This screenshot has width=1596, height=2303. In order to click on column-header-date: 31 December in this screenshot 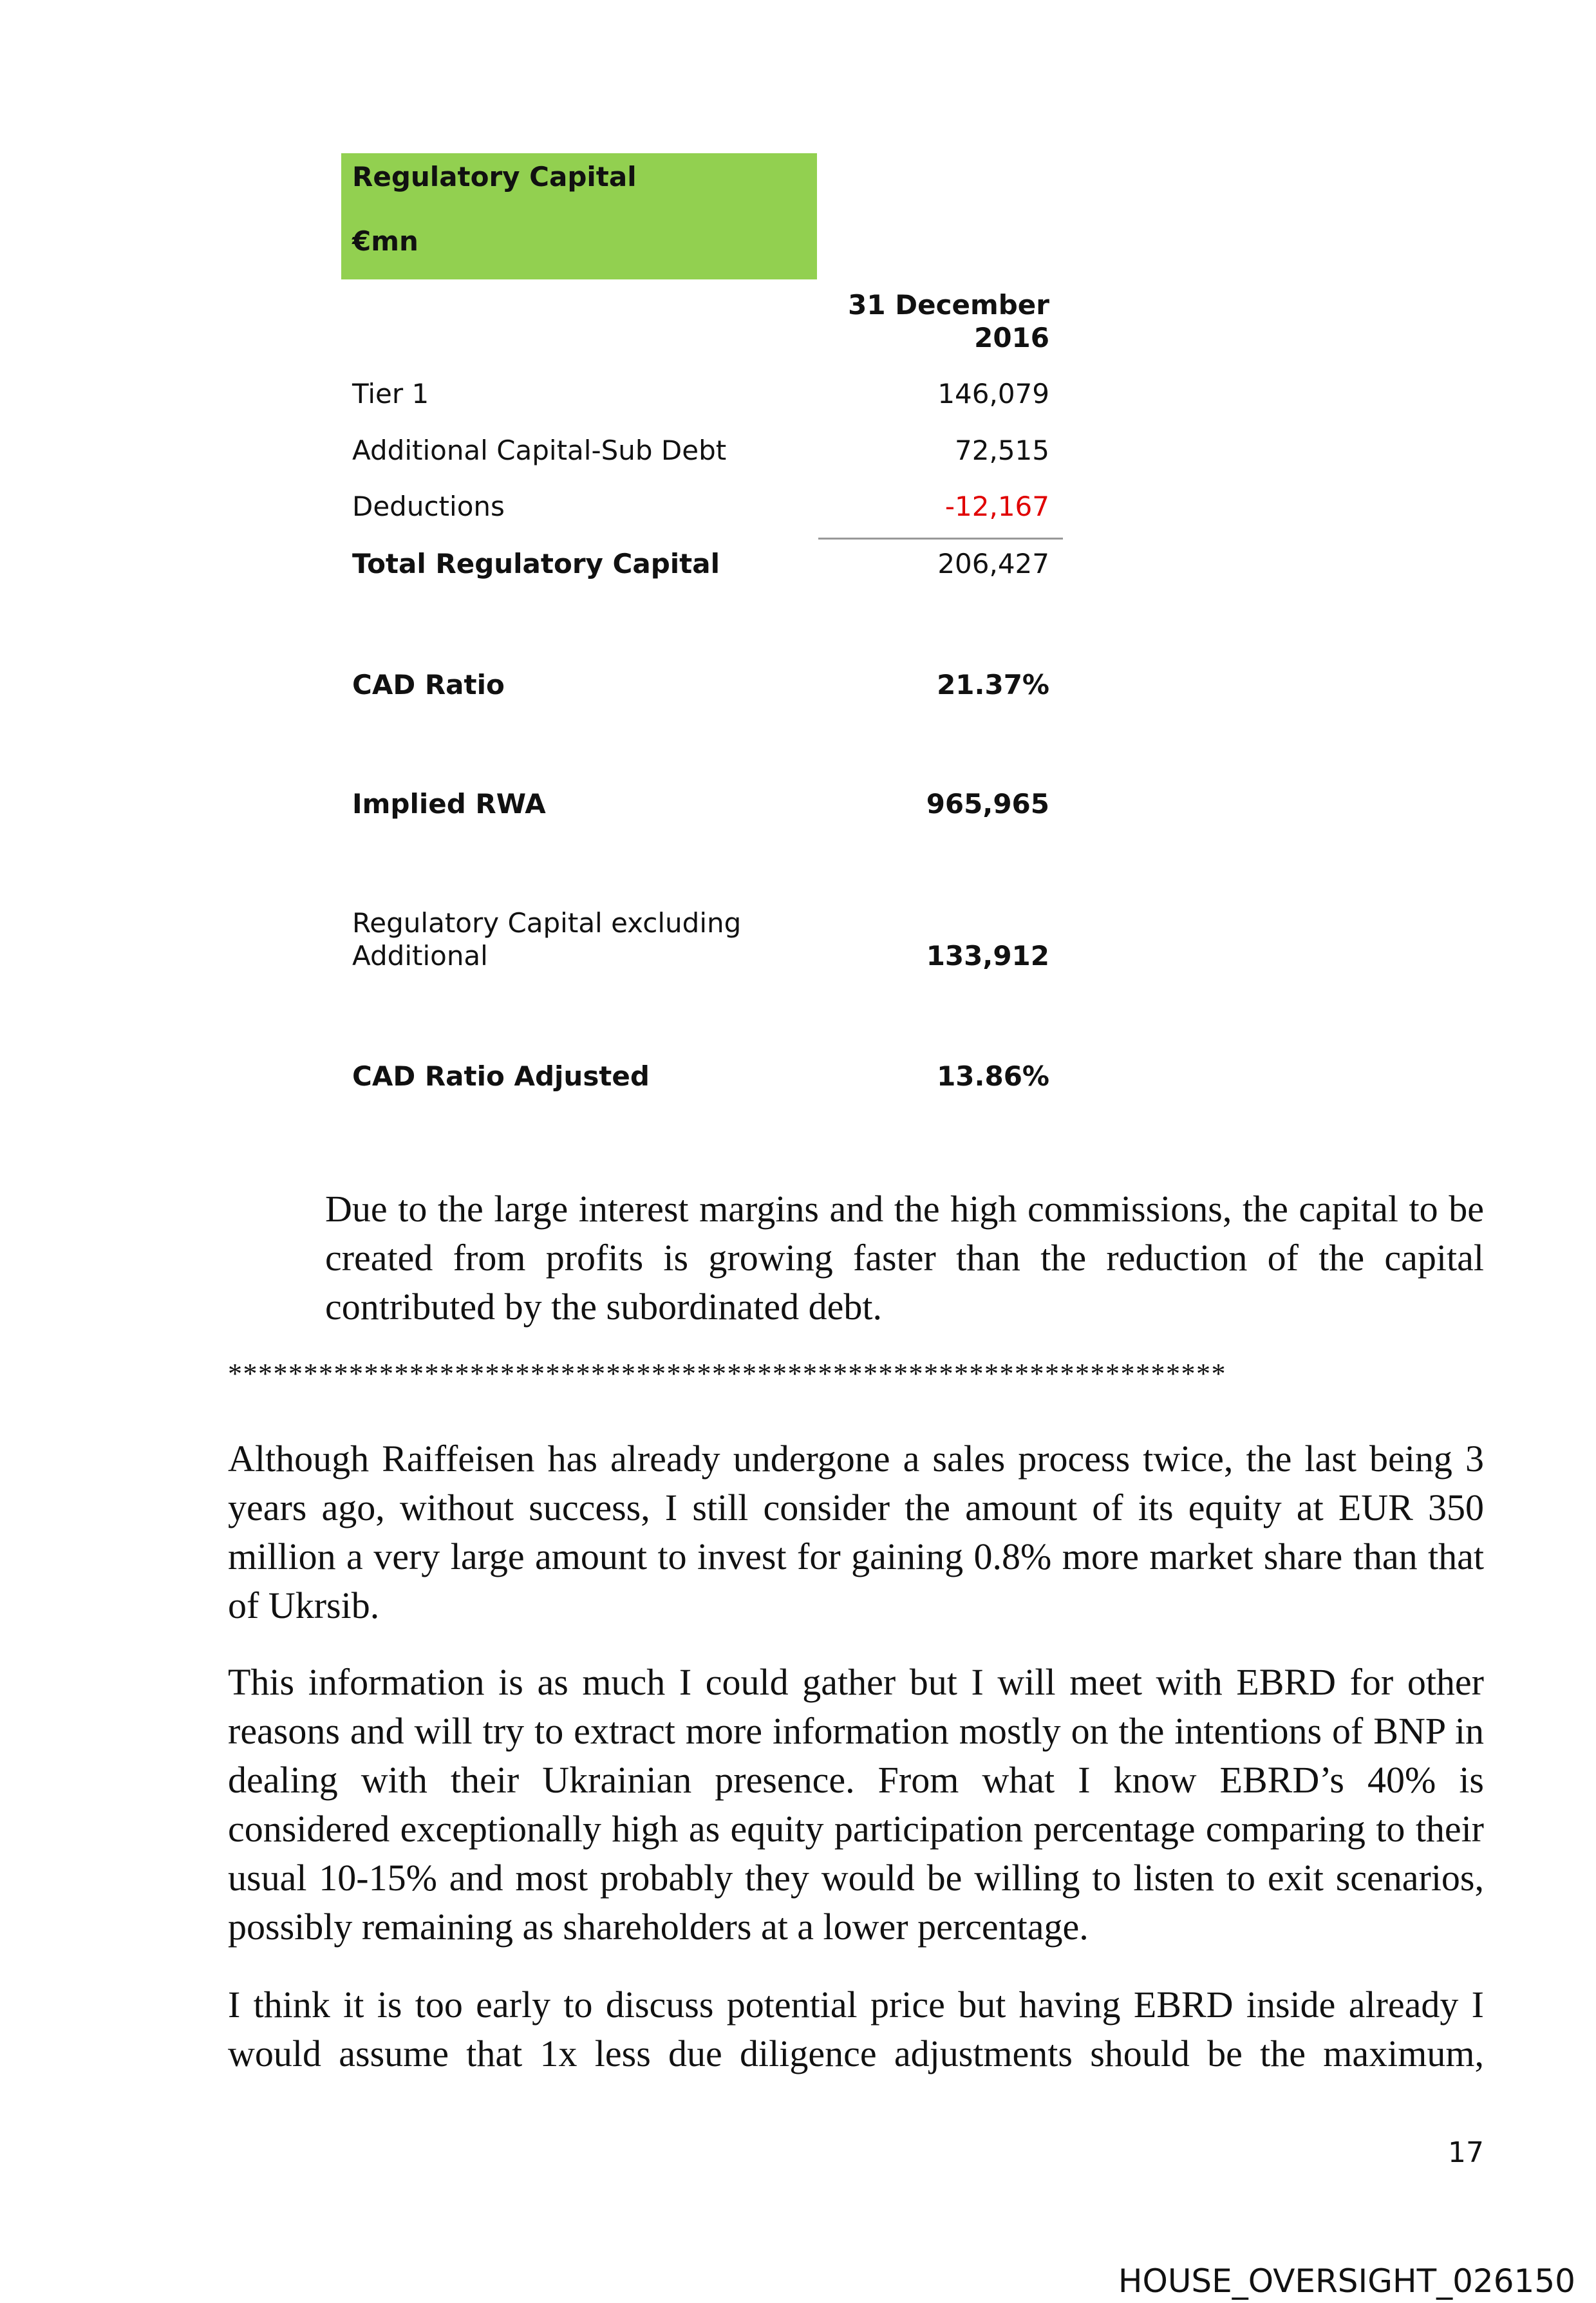, I will do `click(948, 305)`.